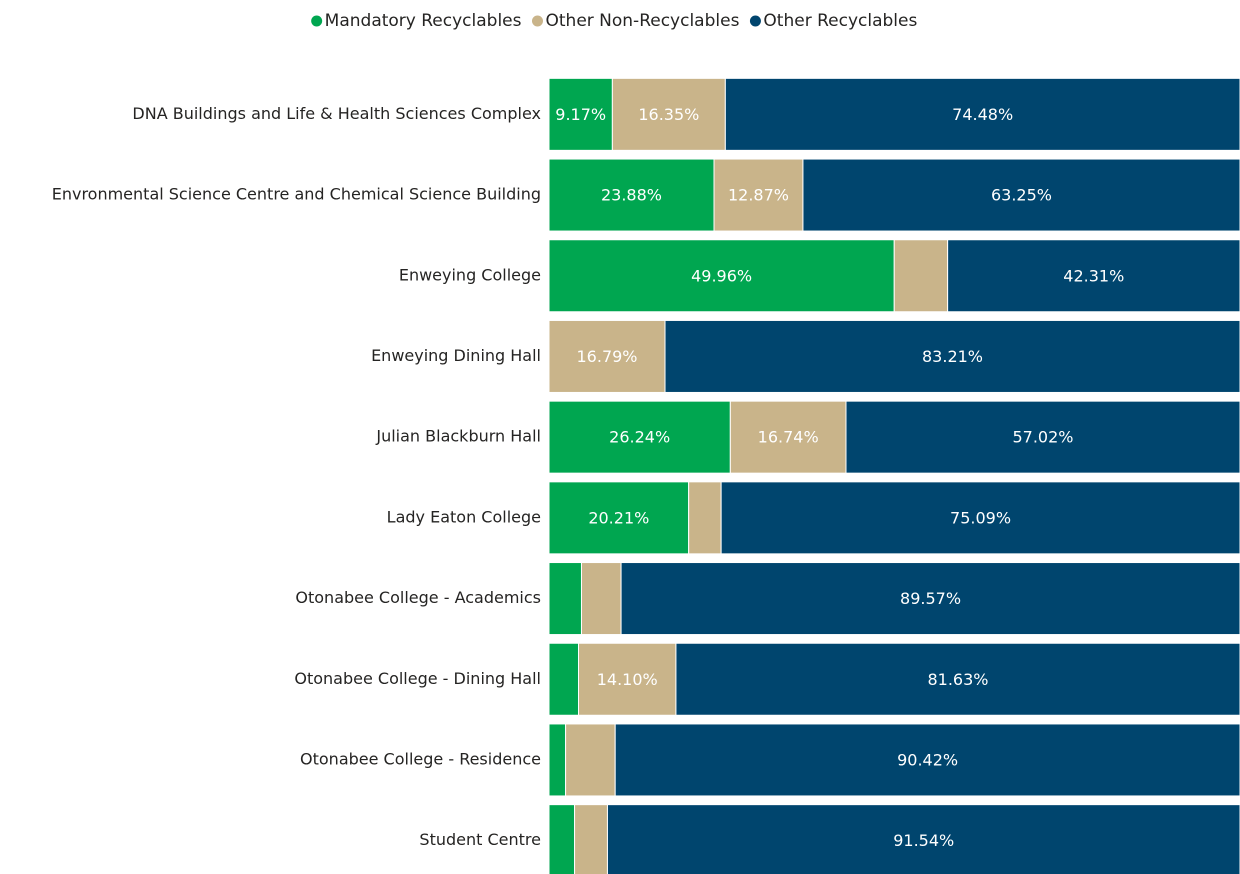 This screenshot has width=1240, height=874. I want to click on category-label: Enweying Dining Hall, so click(456, 355).